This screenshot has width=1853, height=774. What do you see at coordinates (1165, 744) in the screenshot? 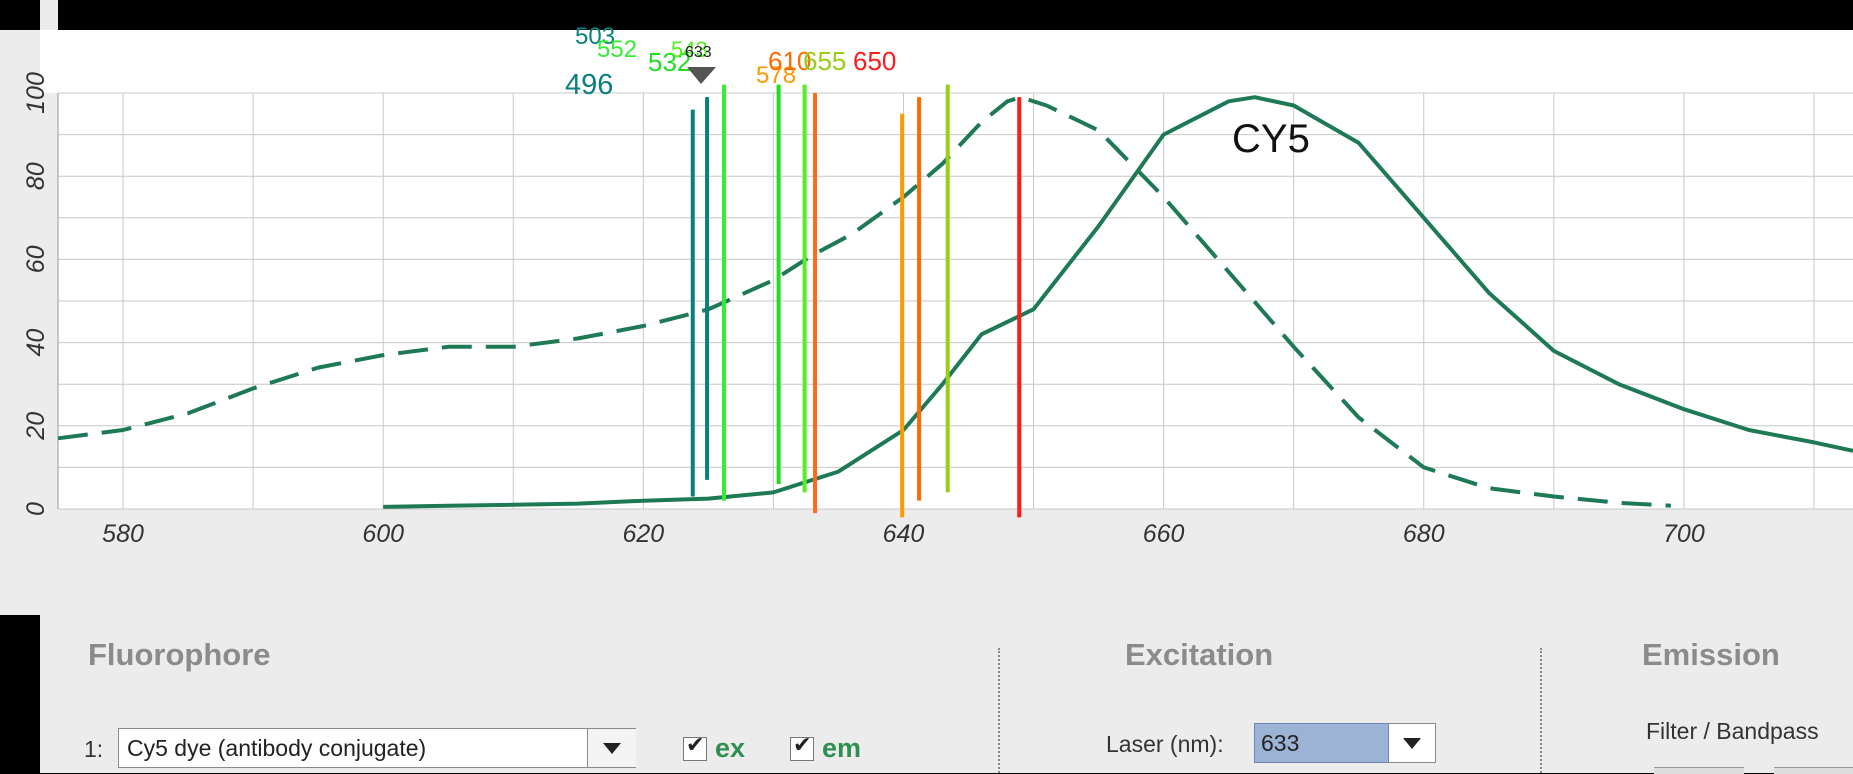
I see `laser-label: Laser (nm):` at bounding box center [1165, 744].